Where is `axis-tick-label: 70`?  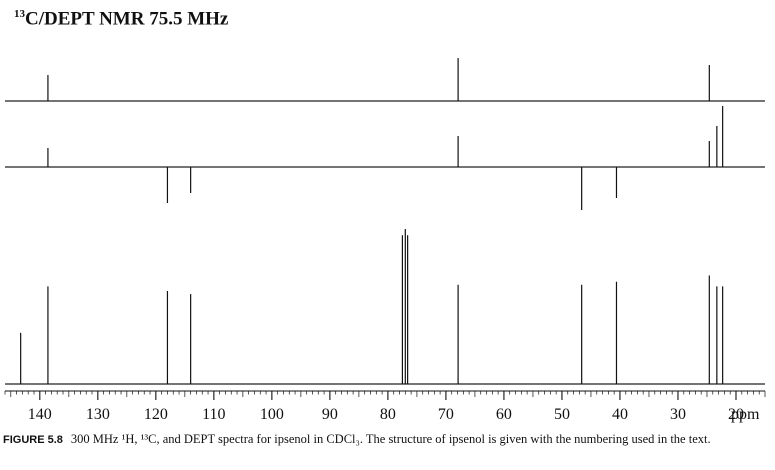 axis-tick-label: 70 is located at coordinates (446, 414).